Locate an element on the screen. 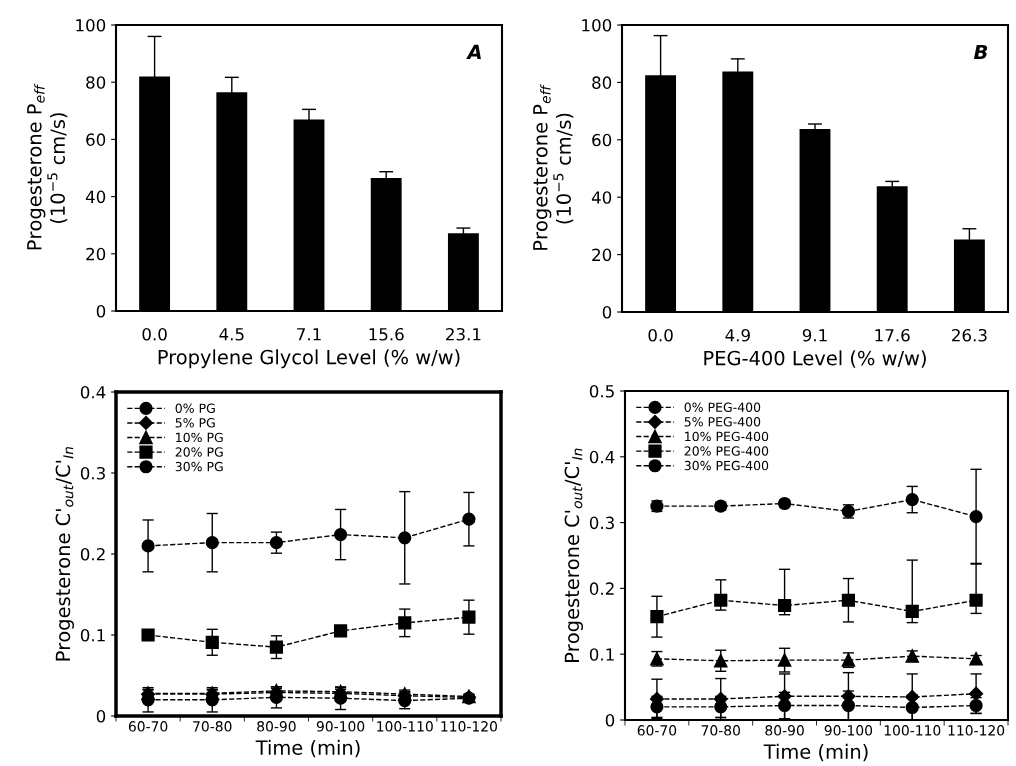  legend-label: 30% PEG-400 is located at coordinates (726, 465).